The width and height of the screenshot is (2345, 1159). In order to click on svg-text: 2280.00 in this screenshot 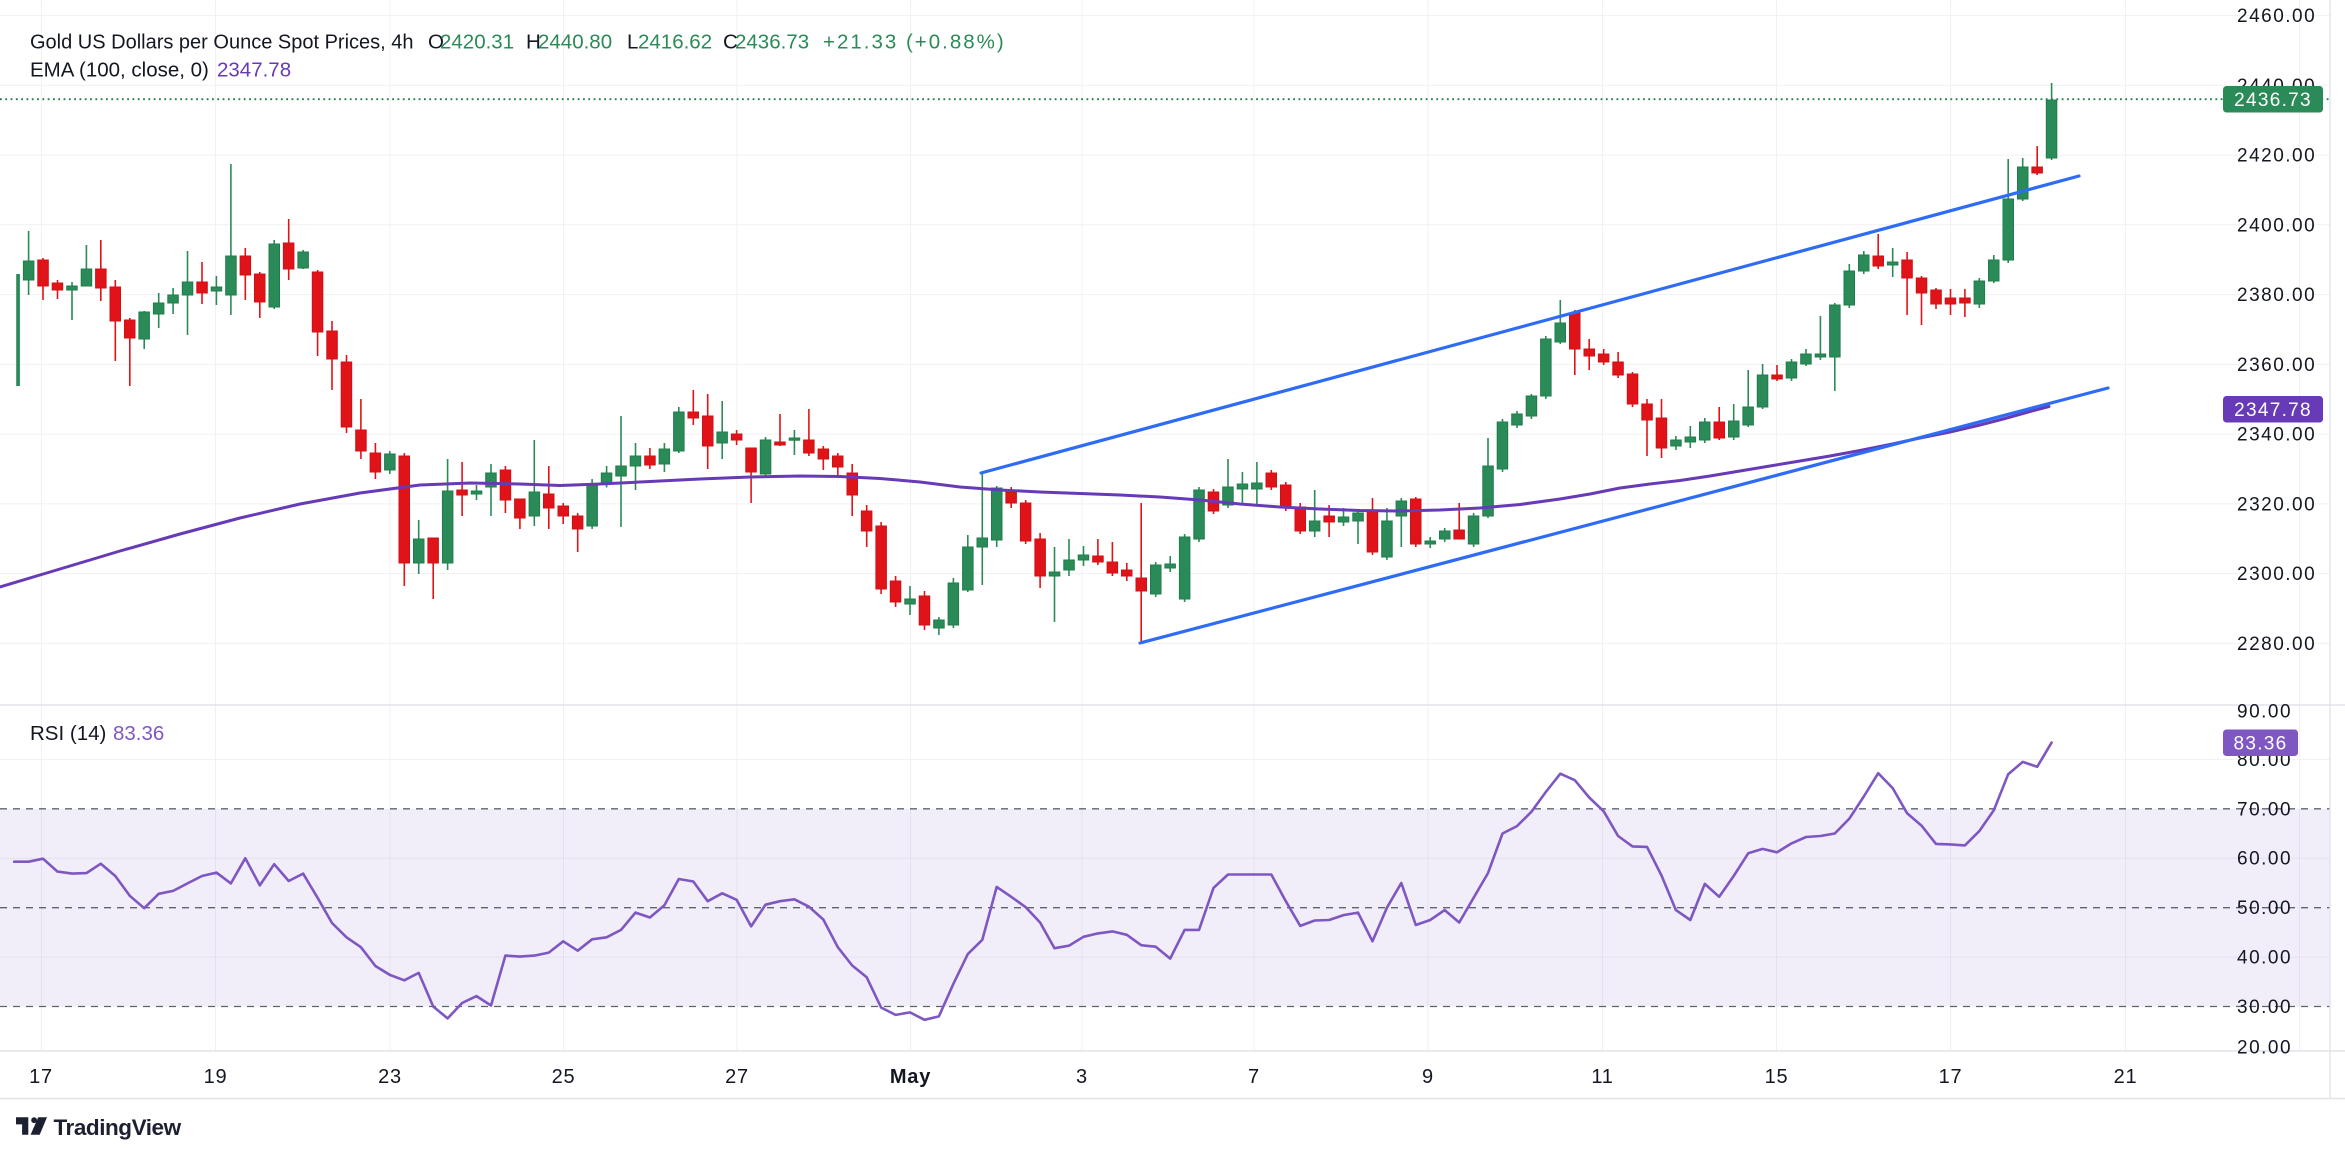, I will do `click(2276, 644)`.